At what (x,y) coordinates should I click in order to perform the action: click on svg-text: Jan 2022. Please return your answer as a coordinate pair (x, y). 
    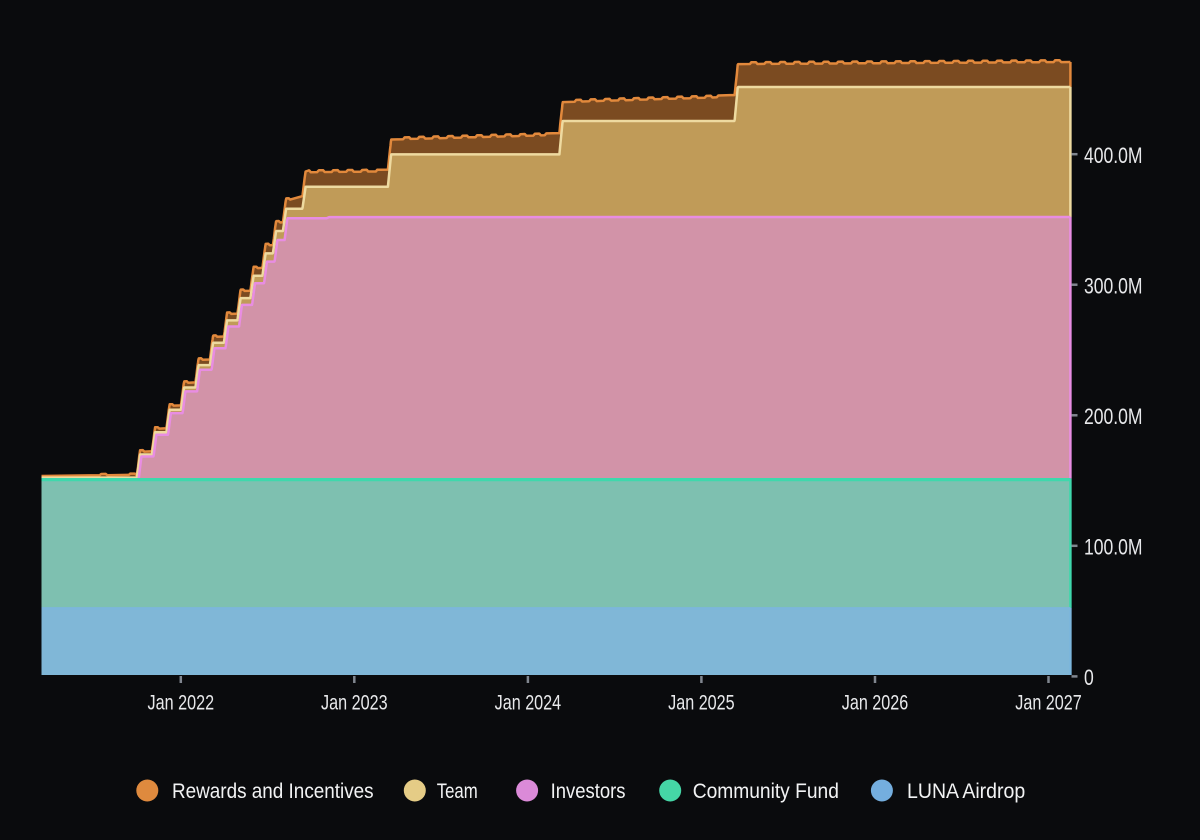
    Looking at the image, I should click on (181, 703).